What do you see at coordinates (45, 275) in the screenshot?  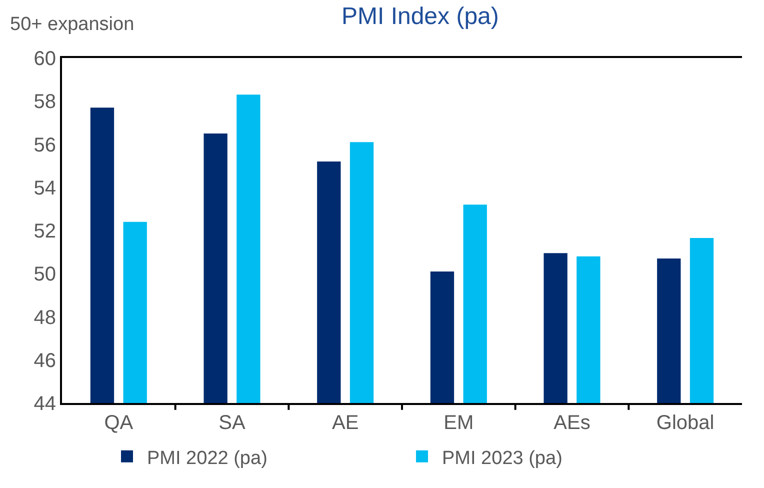 I see `y-tick-label: 50` at bounding box center [45, 275].